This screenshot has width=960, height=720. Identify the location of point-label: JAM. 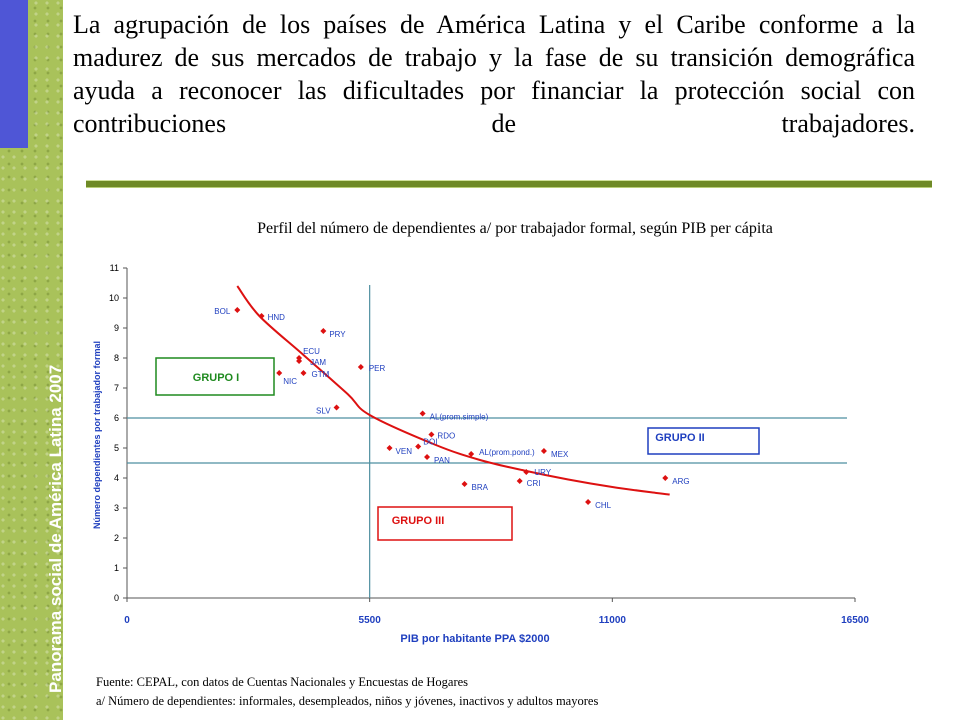
(318, 362).